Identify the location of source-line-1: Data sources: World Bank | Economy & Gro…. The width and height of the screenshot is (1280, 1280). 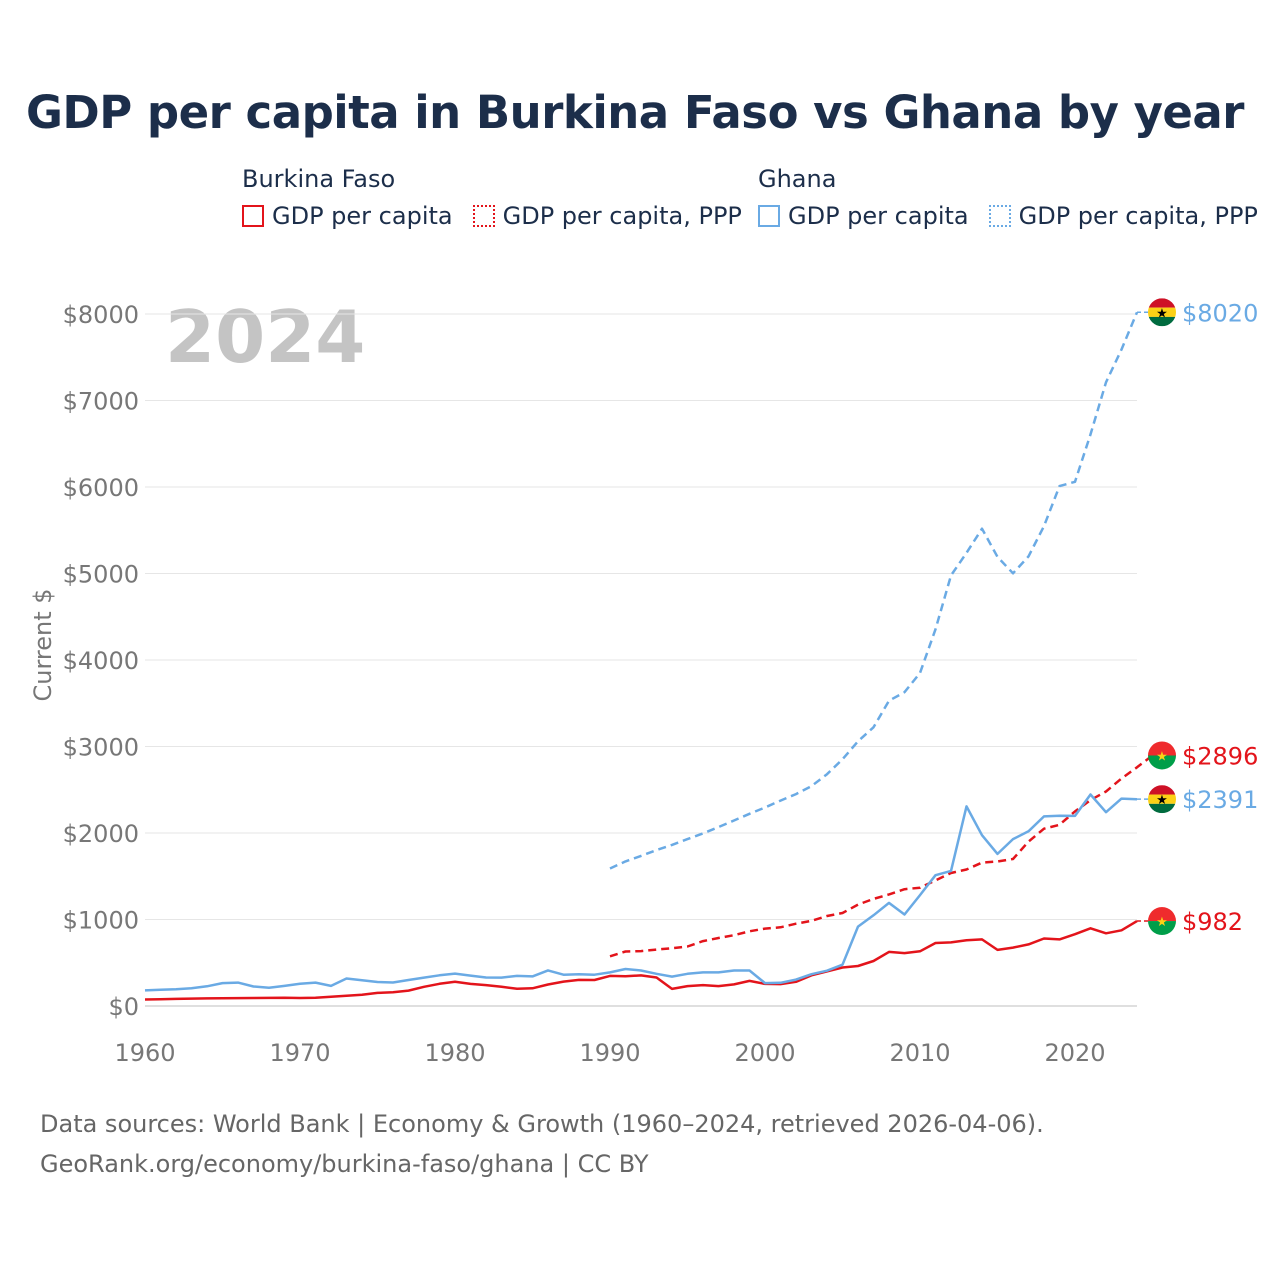
(542, 1124).